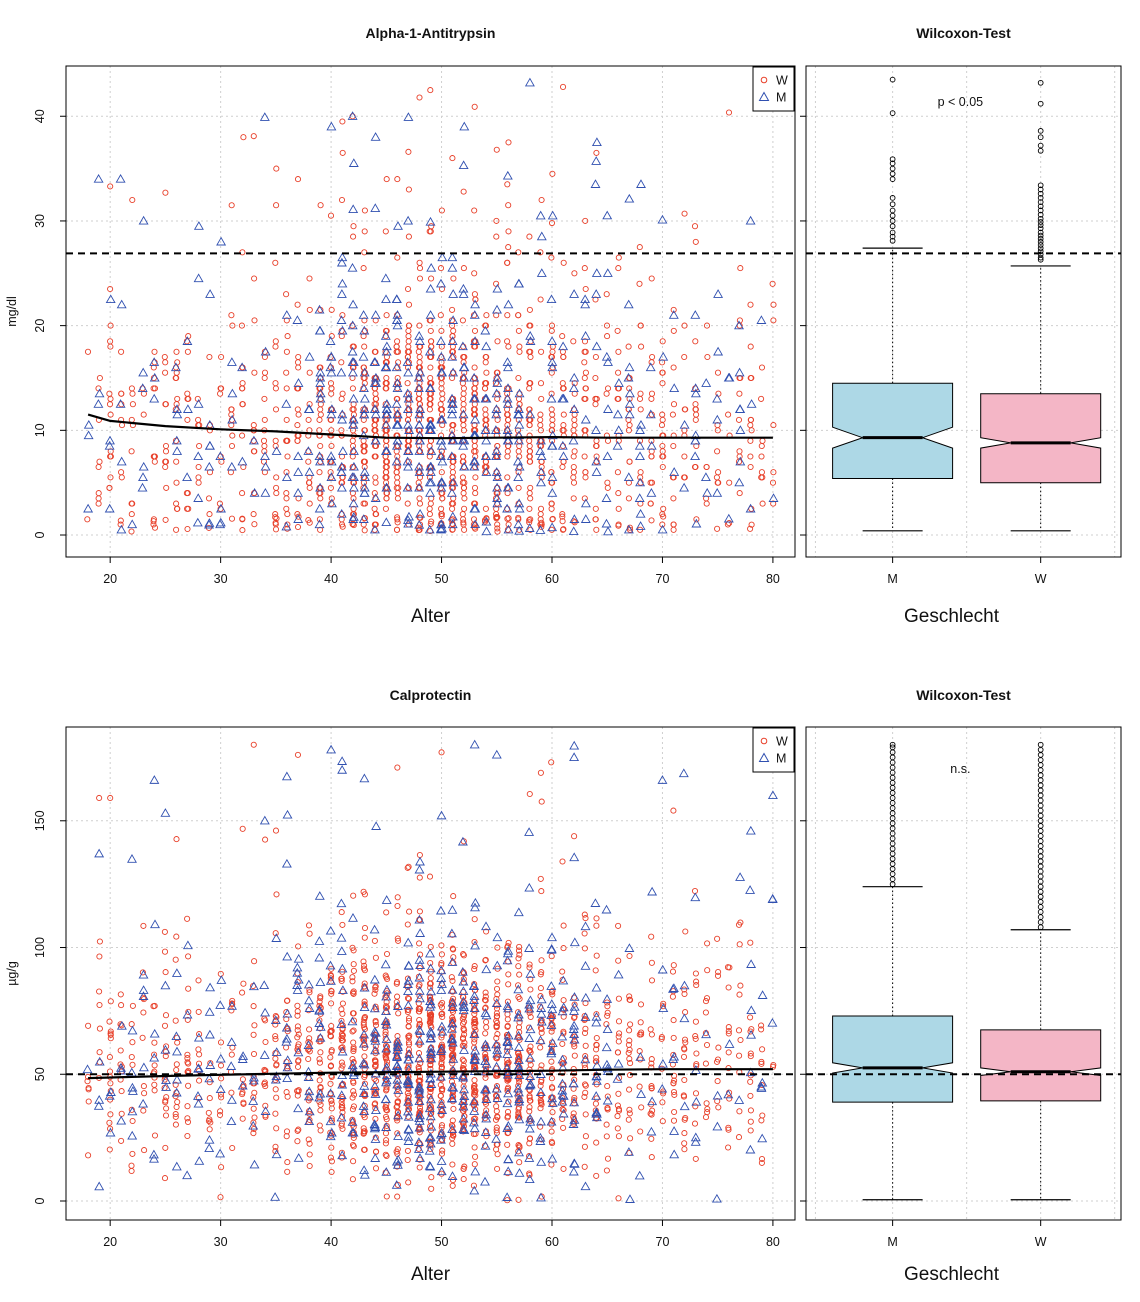  Describe the element at coordinates (952, 1274) in the screenshot. I see `boxplot-x-axis-title: Geschlecht` at that location.